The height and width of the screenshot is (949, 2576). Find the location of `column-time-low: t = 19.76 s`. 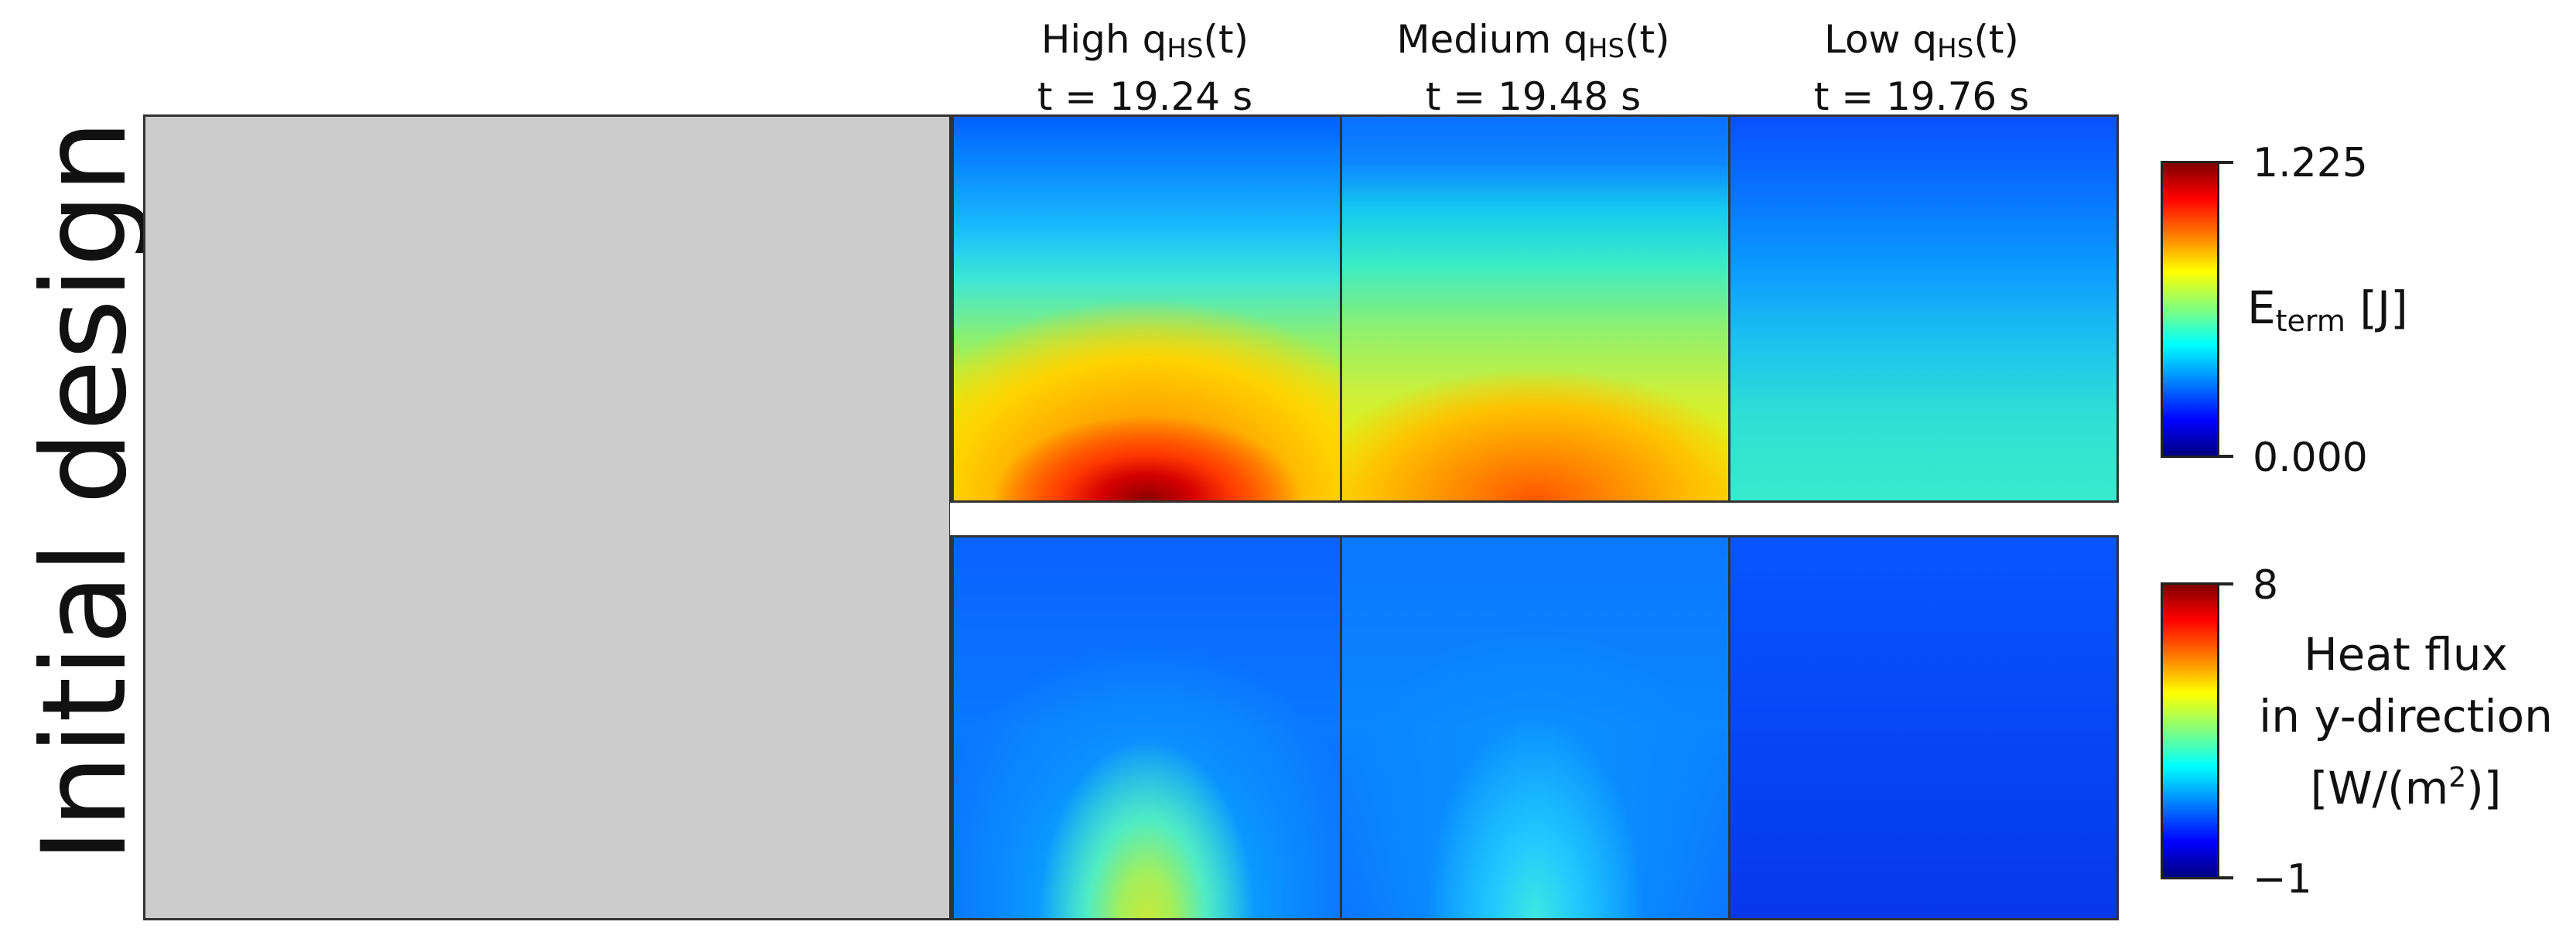

column-time-low: t = 19.76 s is located at coordinates (1921, 96).